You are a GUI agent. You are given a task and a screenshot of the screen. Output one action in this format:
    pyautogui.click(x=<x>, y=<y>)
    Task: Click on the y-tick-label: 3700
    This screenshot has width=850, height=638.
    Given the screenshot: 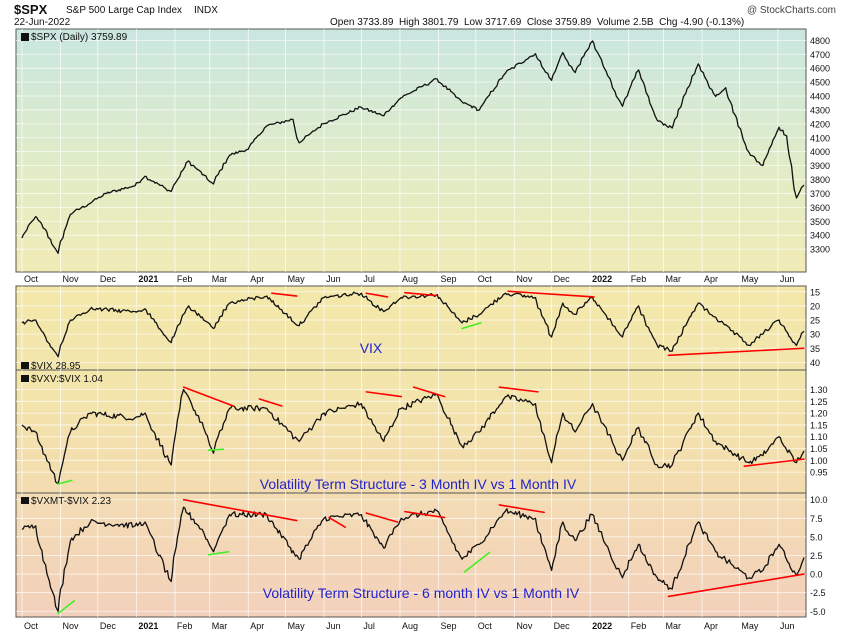 What is the action you would take?
    pyautogui.click(x=820, y=194)
    